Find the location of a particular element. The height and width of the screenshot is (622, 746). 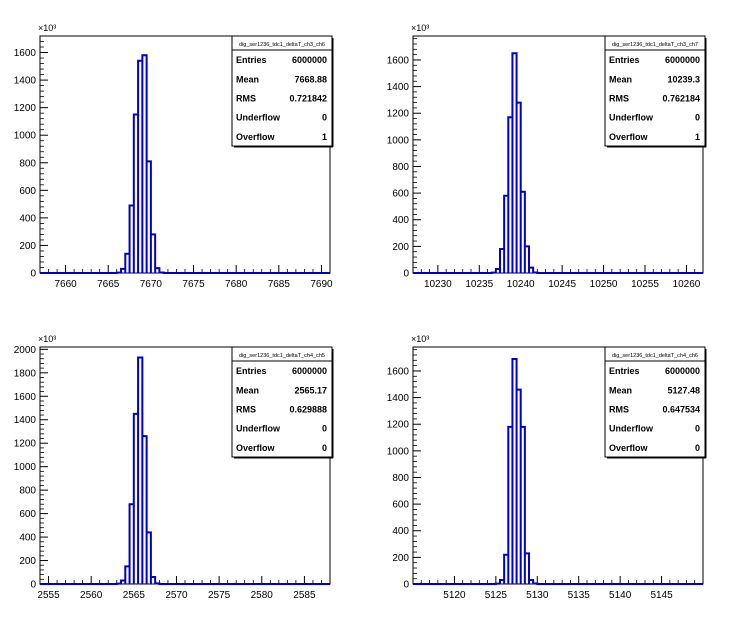

stats-value: 0.762184 is located at coordinates (681, 99).